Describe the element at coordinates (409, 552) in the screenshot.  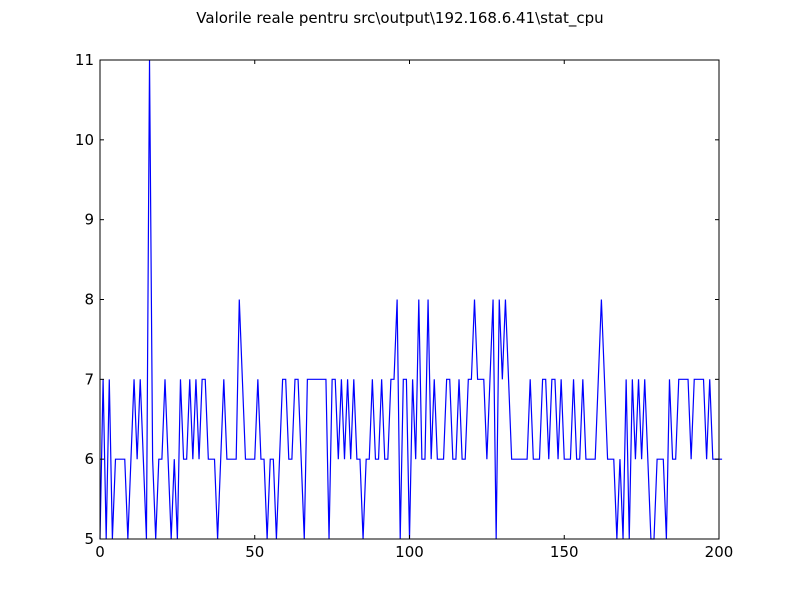
I see `x-tick-label: 100` at that location.